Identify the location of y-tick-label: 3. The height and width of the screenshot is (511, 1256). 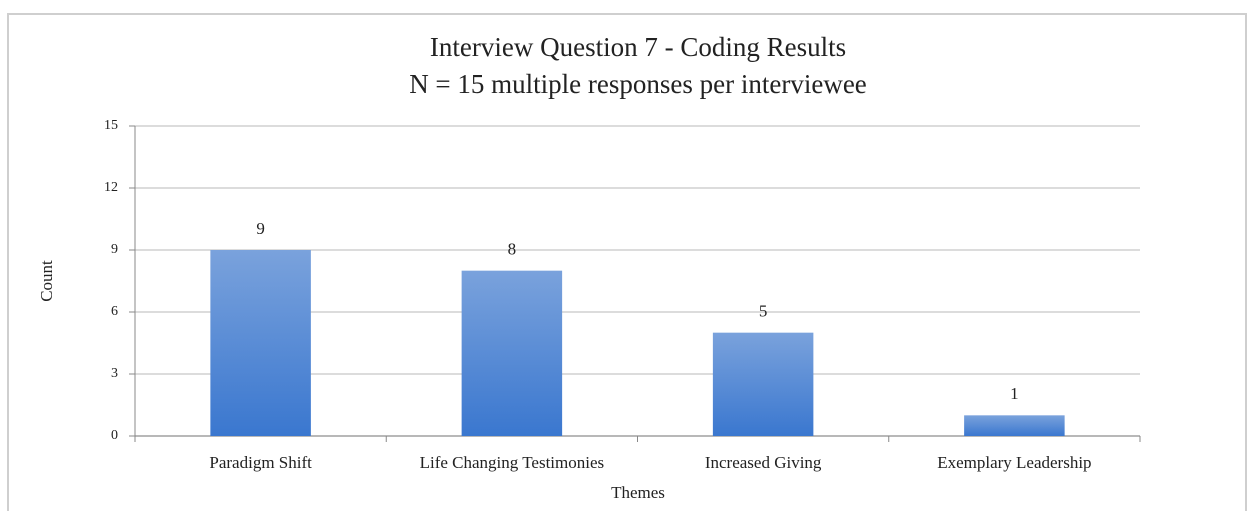
(114, 373).